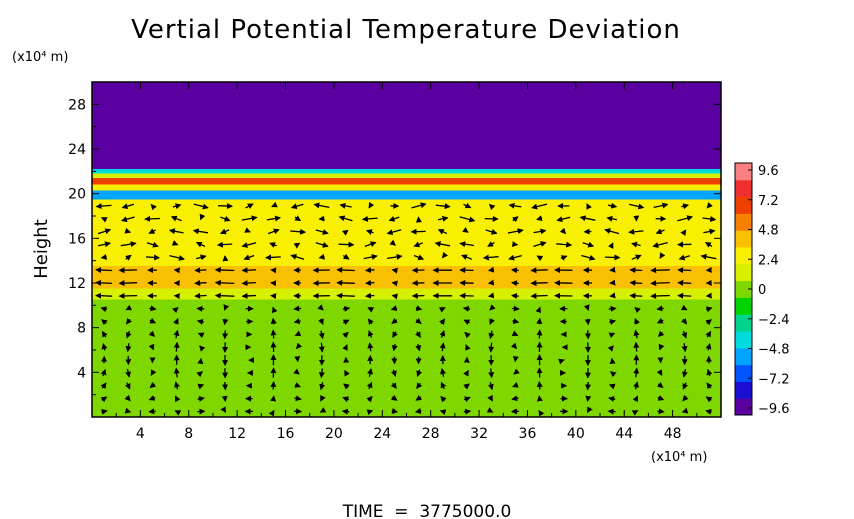 The height and width of the screenshot is (519, 854). Describe the element at coordinates (679, 457) in the screenshot. I see `x-axis-unit: (x10⁴ m)` at that location.